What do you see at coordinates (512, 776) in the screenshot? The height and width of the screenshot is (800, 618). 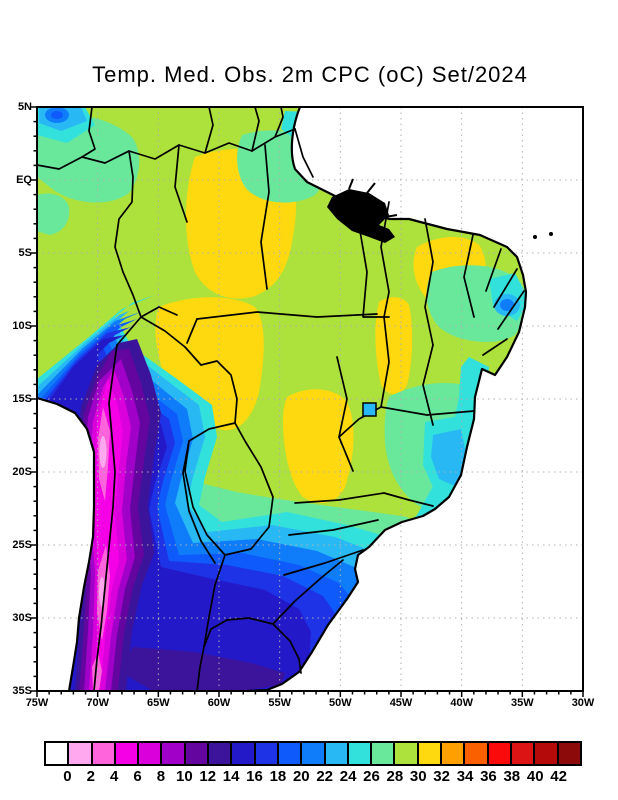 I see `colorbar-tick-label: 38` at bounding box center [512, 776].